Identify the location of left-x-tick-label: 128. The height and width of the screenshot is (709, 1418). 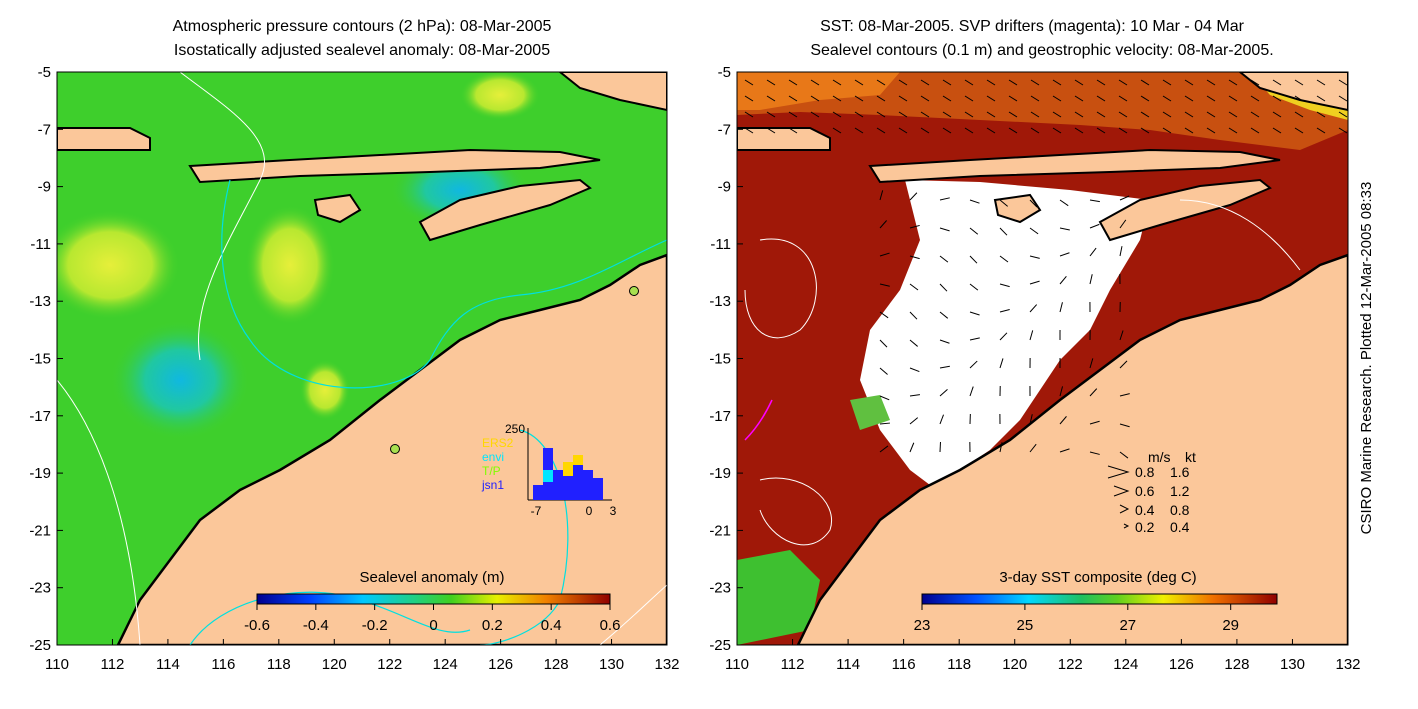
(556, 664).